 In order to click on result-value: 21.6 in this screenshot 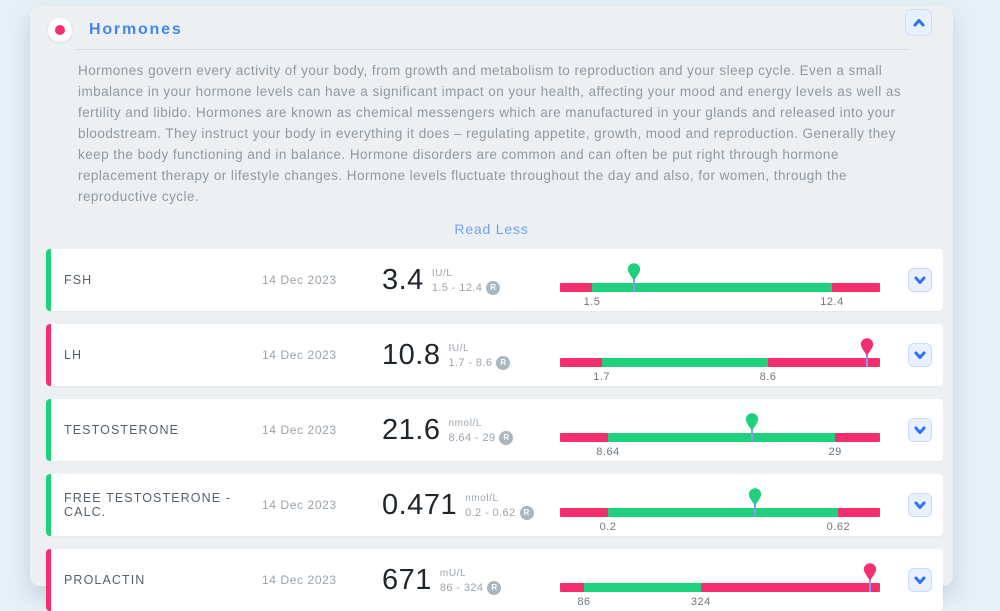, I will do `click(411, 429)`.